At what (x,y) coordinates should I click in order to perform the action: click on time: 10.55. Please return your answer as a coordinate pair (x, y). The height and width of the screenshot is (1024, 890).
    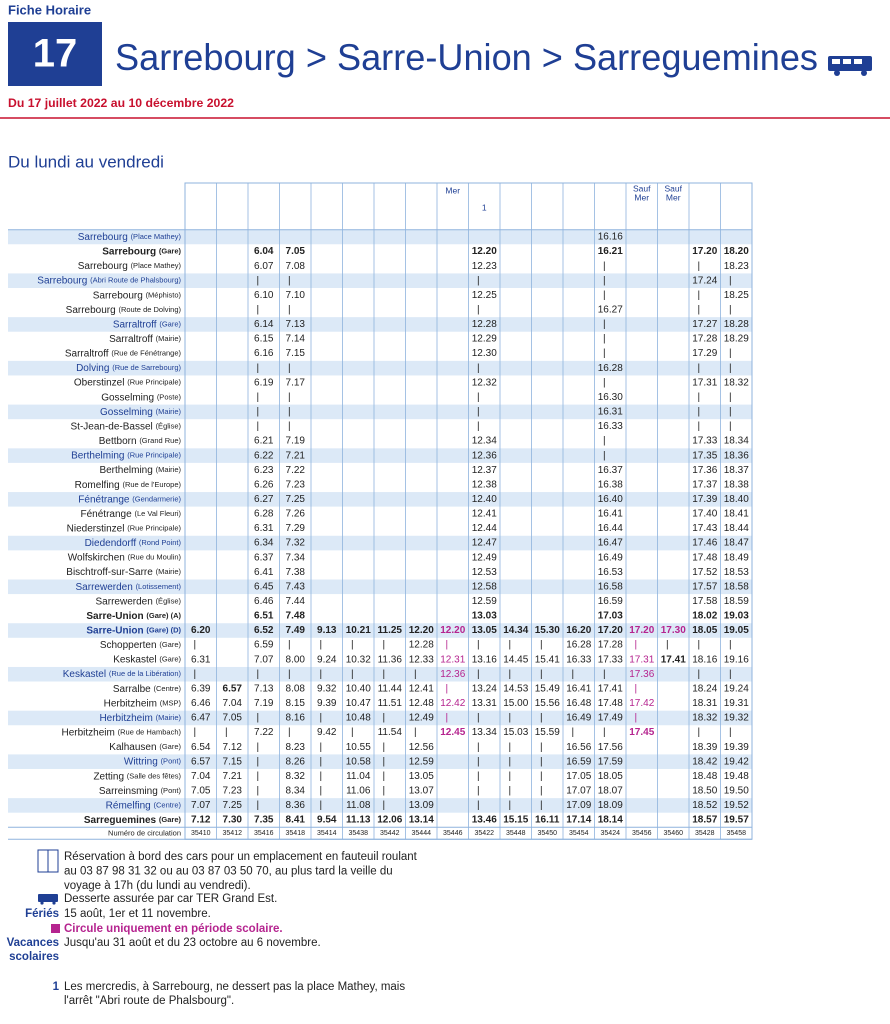
    Looking at the image, I should click on (358, 747).